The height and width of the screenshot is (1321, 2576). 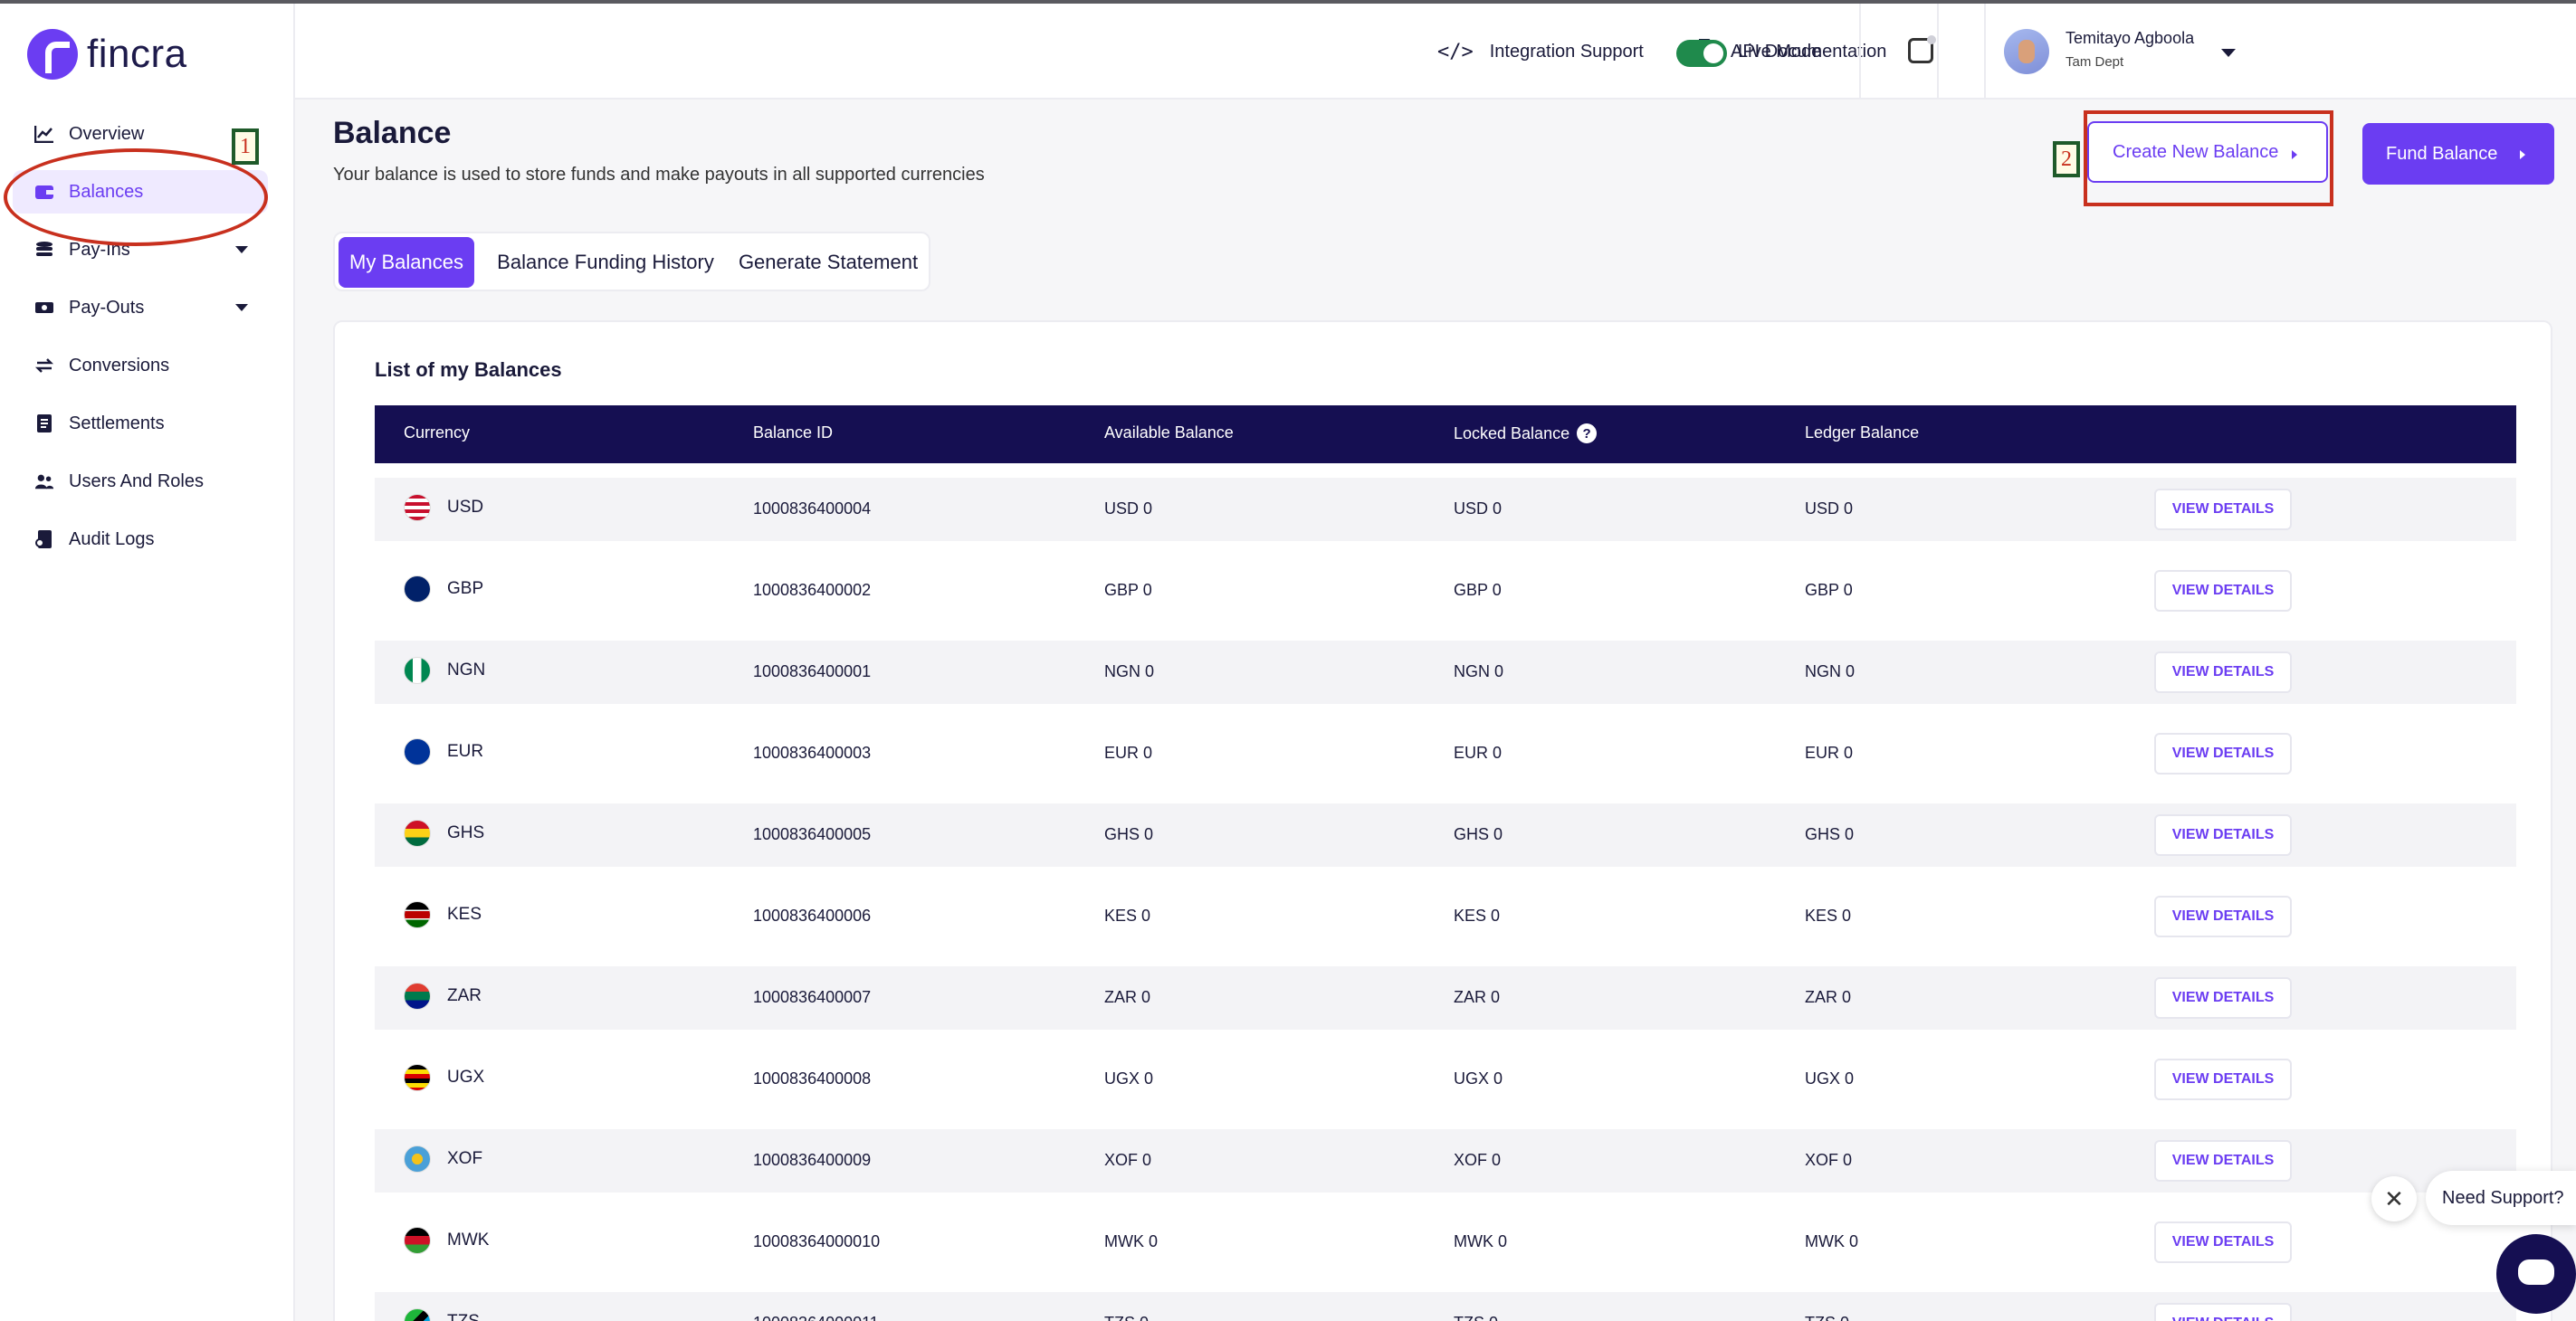 What do you see at coordinates (1701, 53) in the screenshot?
I see `live-mode-toggle` at bounding box center [1701, 53].